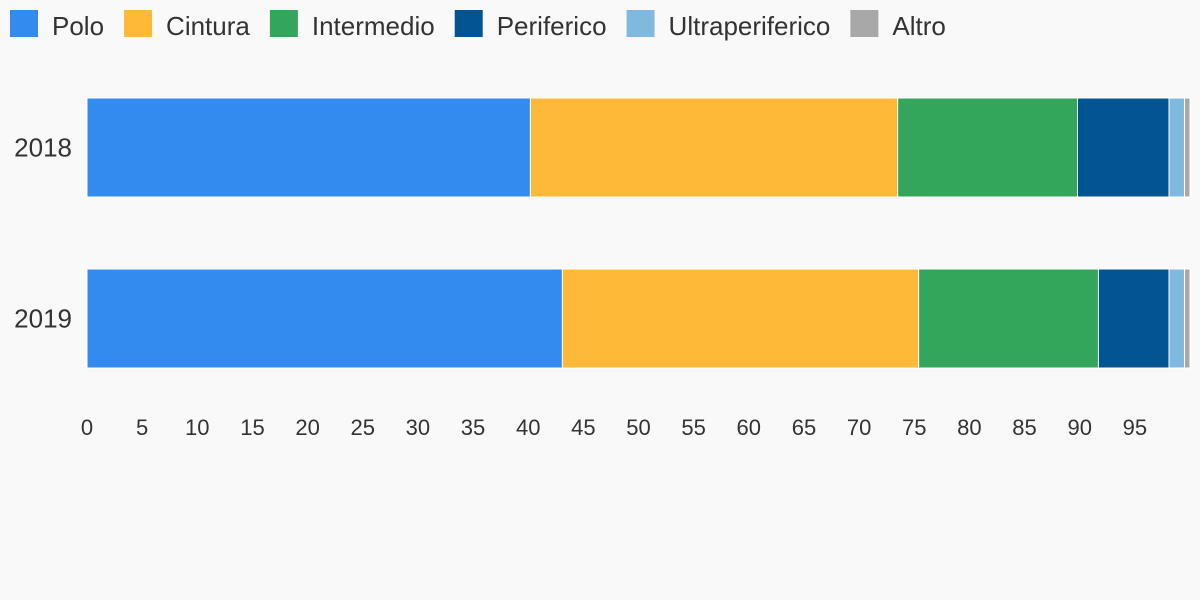  What do you see at coordinates (640, 23) in the screenshot?
I see `legend-swatch-ultraperiferico` at bounding box center [640, 23].